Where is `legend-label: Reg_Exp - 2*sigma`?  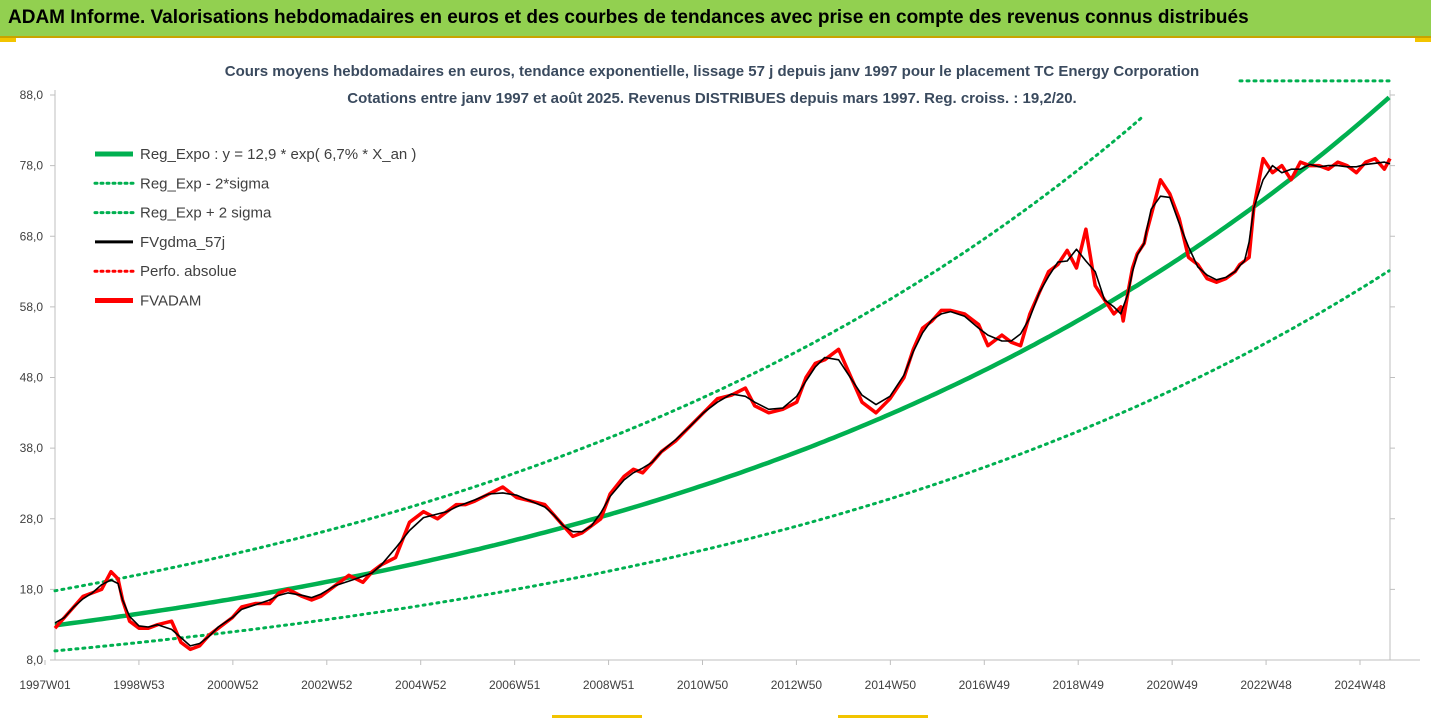 legend-label: Reg_Exp - 2*sigma is located at coordinates (205, 183).